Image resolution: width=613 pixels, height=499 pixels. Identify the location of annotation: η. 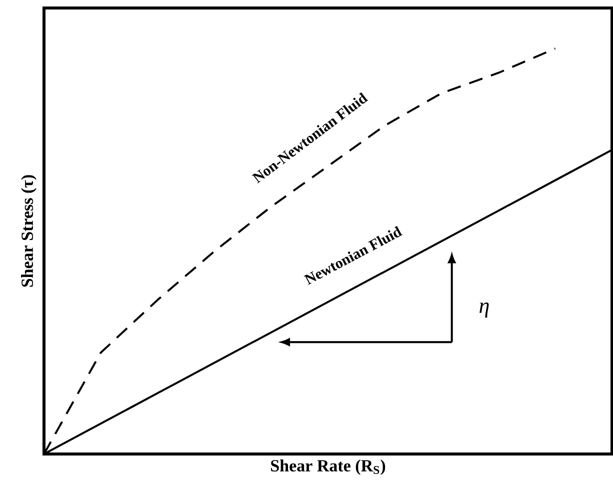
(484, 310).